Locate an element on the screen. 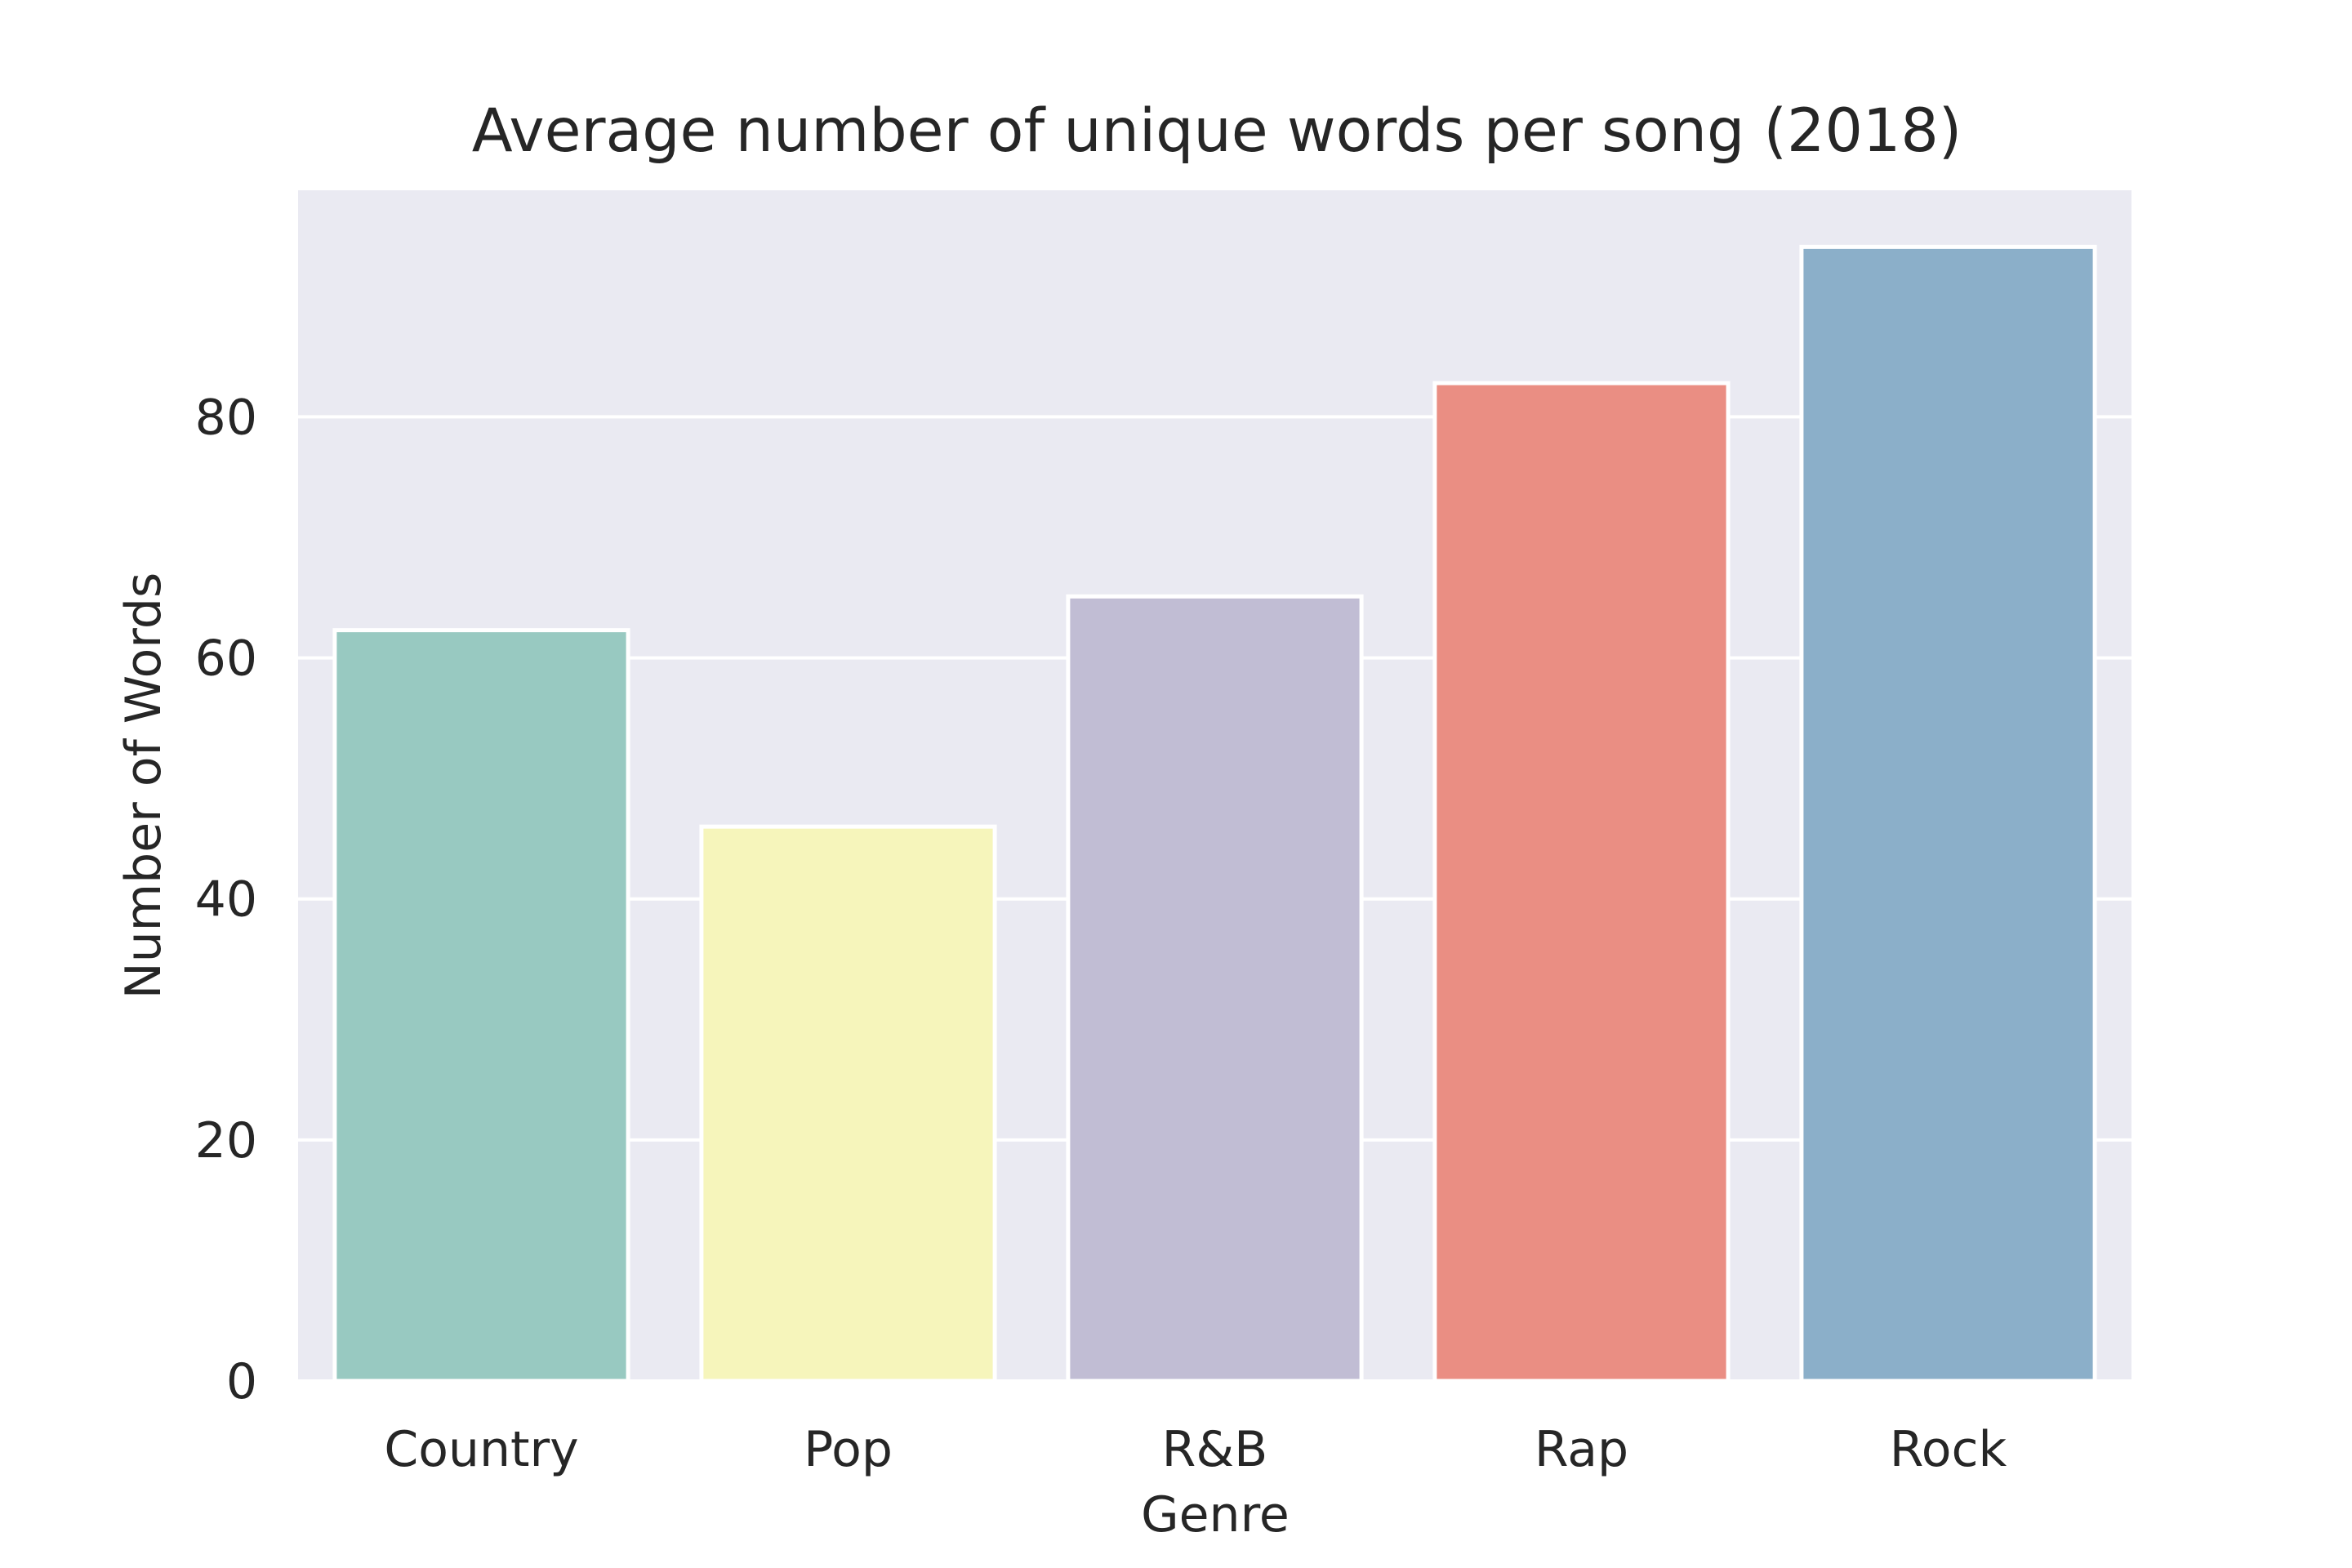 This screenshot has width=2352, height=1568. bar-country is located at coordinates (481, 1005).